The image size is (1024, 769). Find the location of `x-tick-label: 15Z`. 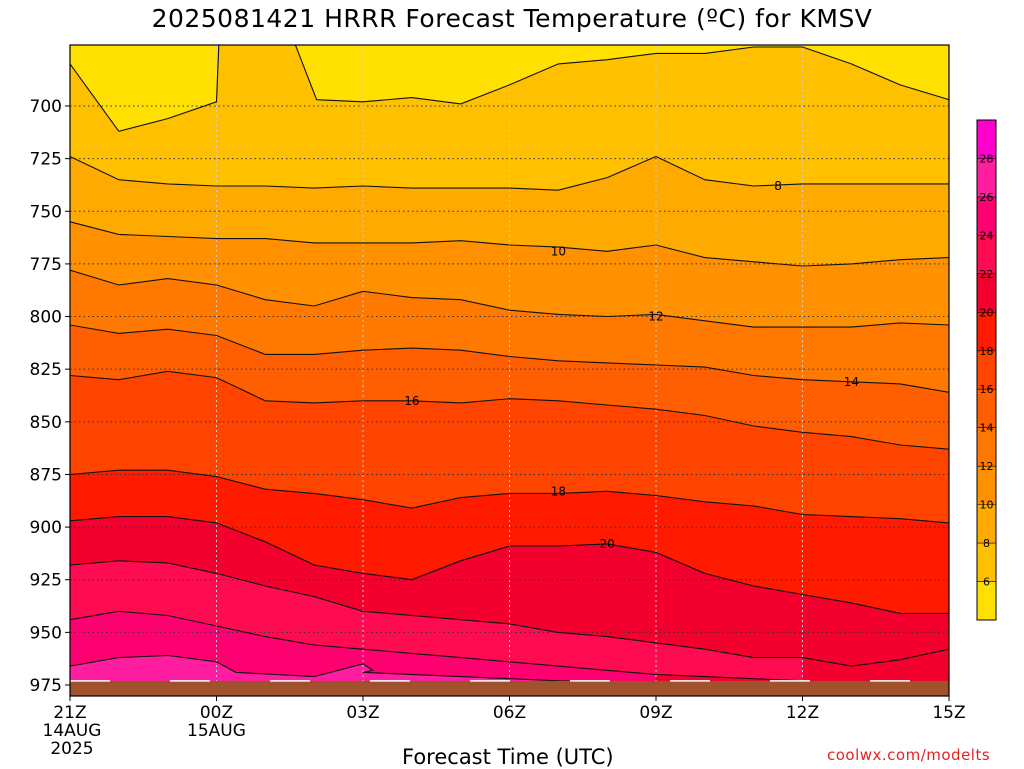

x-tick-label: 15Z is located at coordinates (948, 713).